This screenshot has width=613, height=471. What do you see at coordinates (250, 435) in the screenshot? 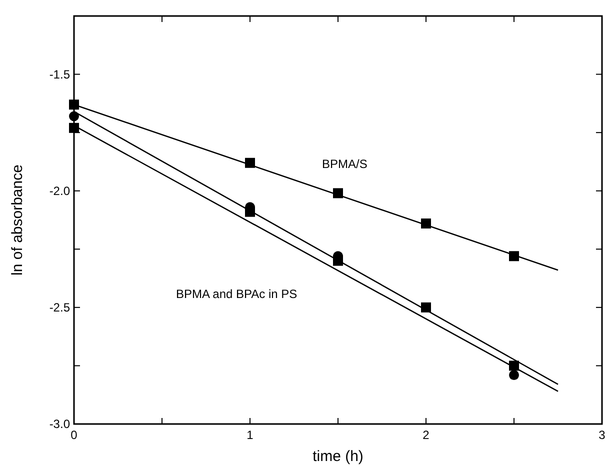
I see `x-tick-label: 1` at bounding box center [250, 435].